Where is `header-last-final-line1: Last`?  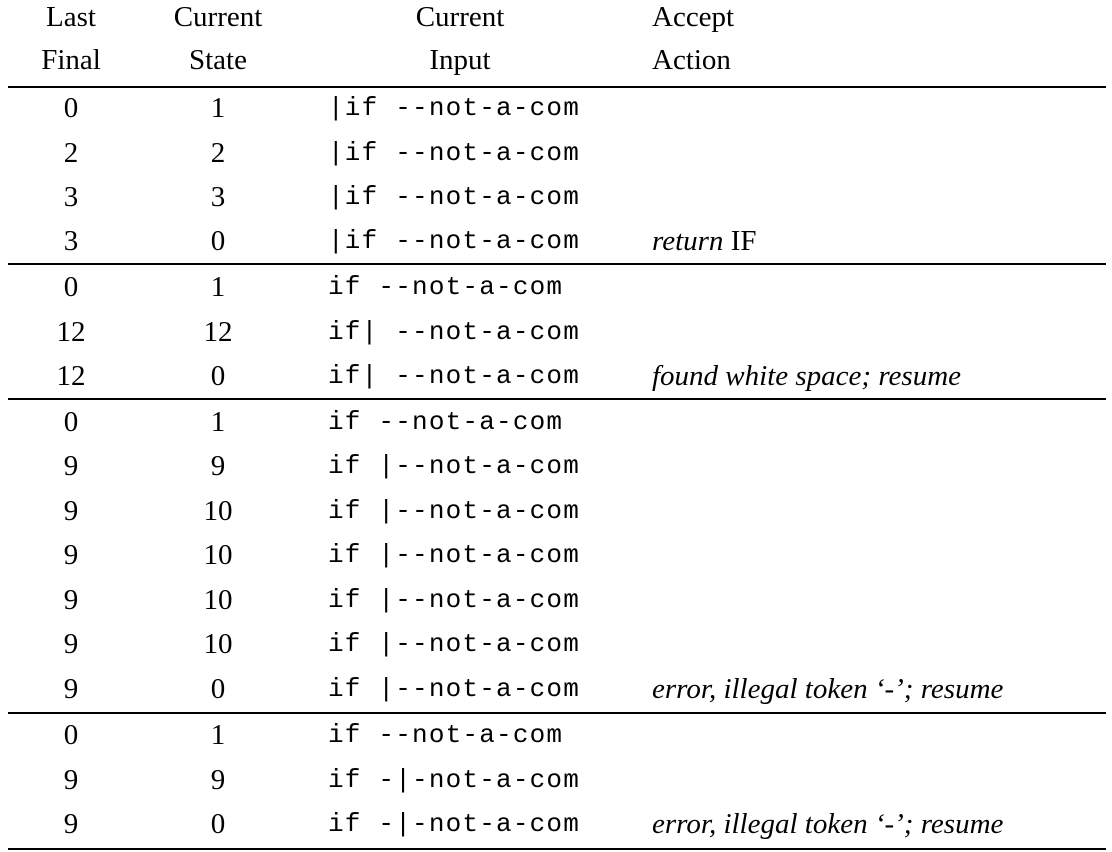
header-last-final-line1: Last is located at coordinates (71, 17).